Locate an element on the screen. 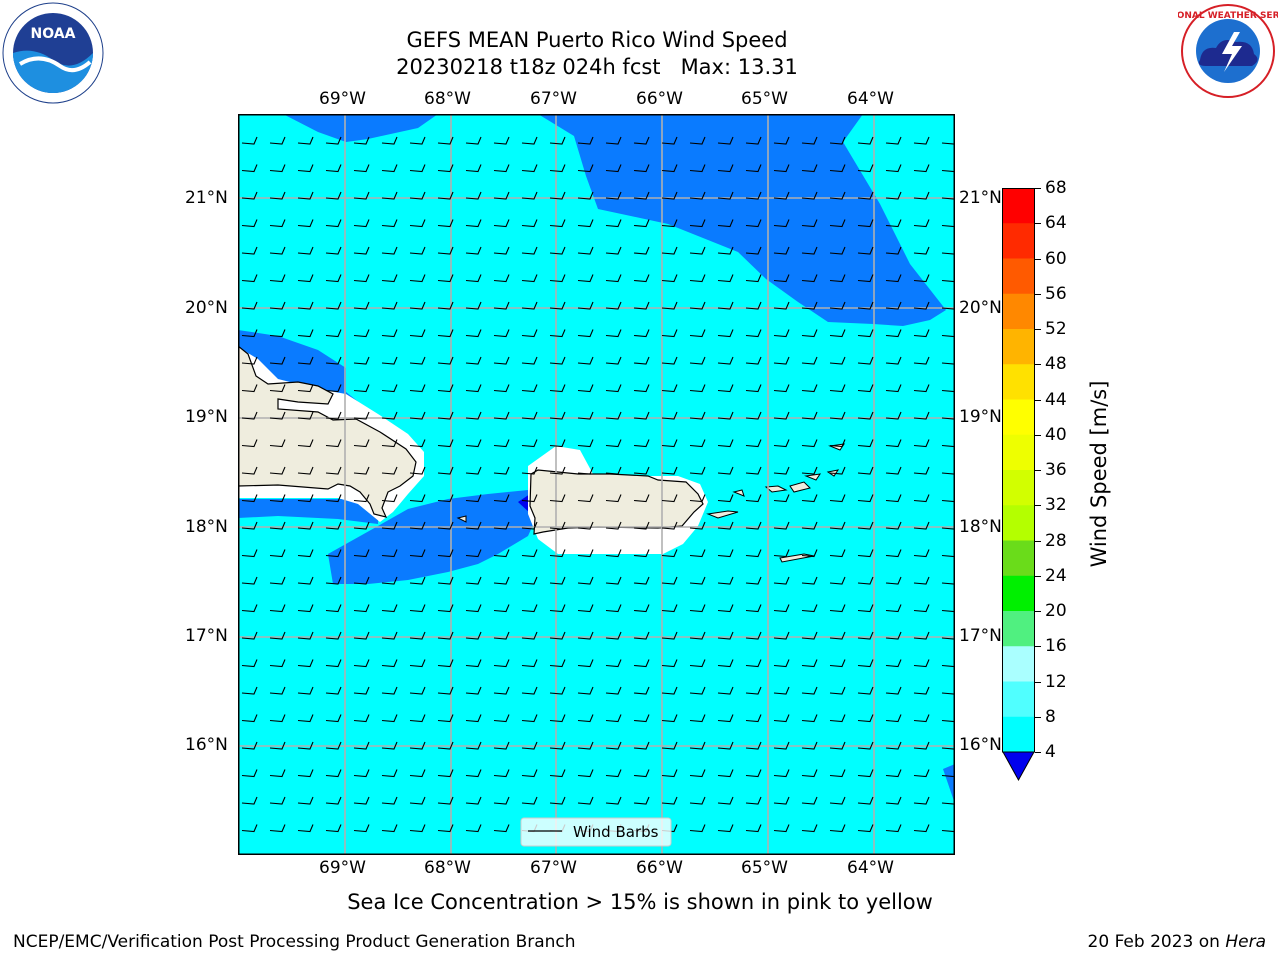 Image resolution: width=1280 pixels, height=960 pixels. lon-tick-bottom-1: 69°W is located at coordinates (342, 868).